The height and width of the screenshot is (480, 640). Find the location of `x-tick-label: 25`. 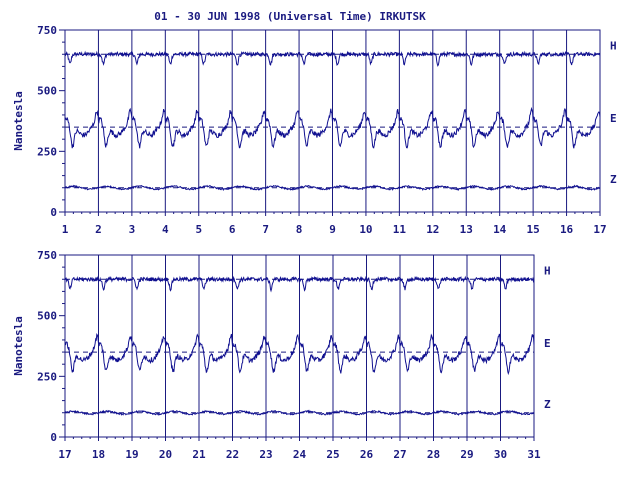

x-tick-label: 25 is located at coordinates (332, 454).